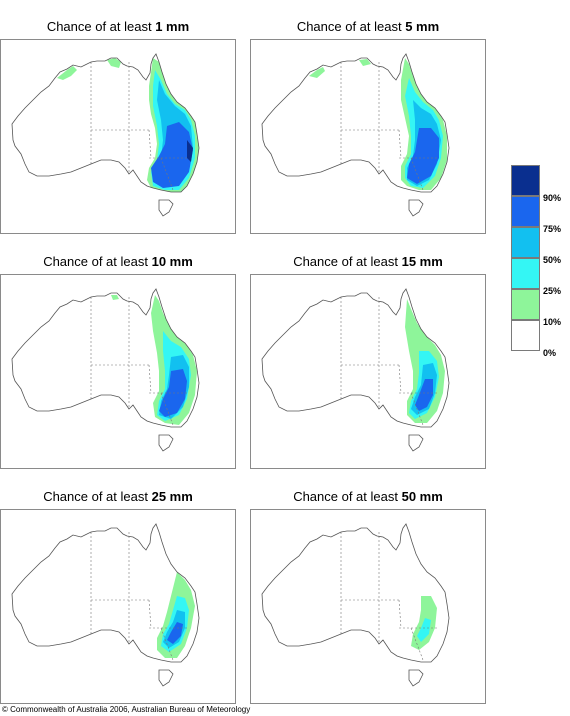 This screenshot has width=570, height=716. I want to click on panel-title: Chance of at least 1 mm, so click(118, 27).